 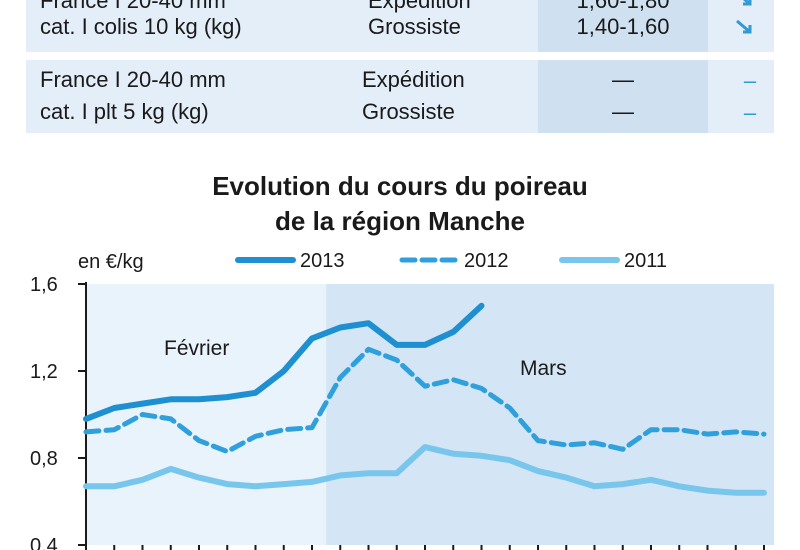 I want to click on period-label-fevrier: Février, so click(x=196, y=348).